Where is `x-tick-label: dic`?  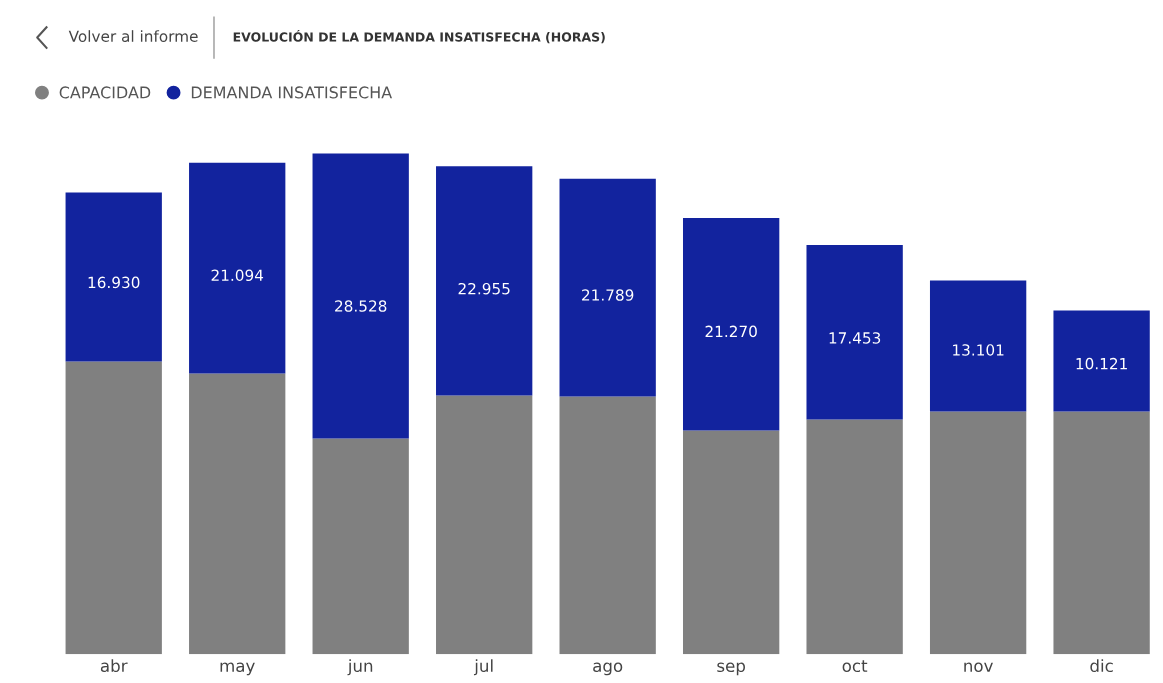 x-tick-label: dic is located at coordinates (1101, 666).